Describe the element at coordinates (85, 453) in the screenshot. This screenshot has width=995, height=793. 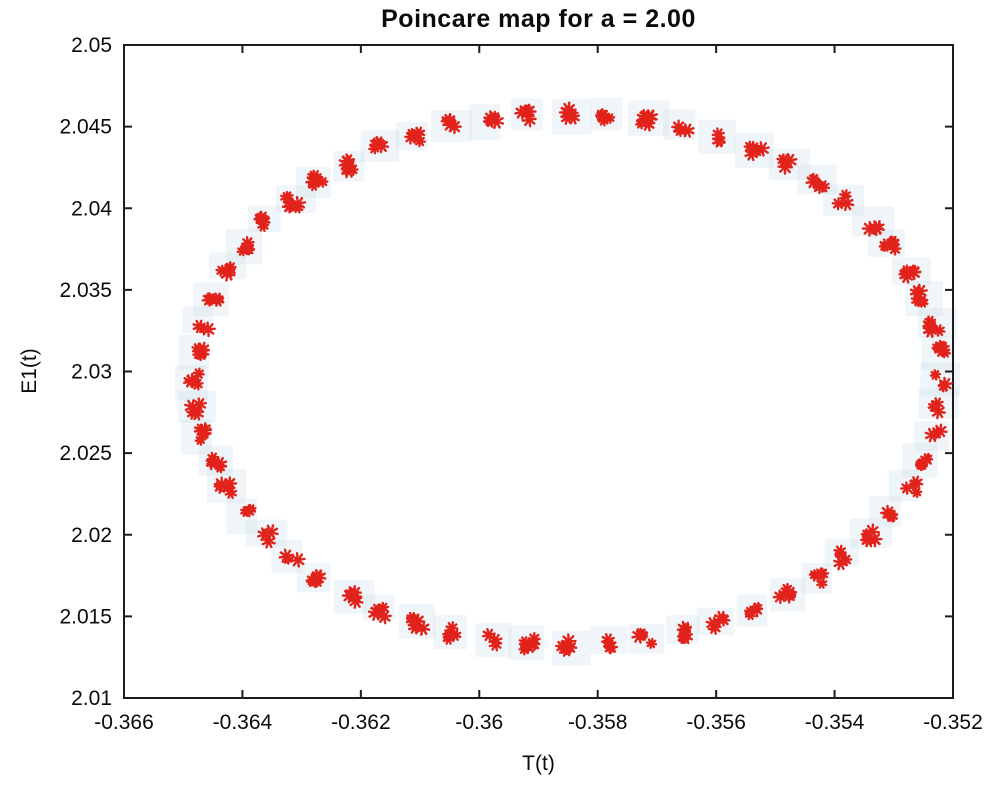
I see `y-tick-label: 2.025` at that location.